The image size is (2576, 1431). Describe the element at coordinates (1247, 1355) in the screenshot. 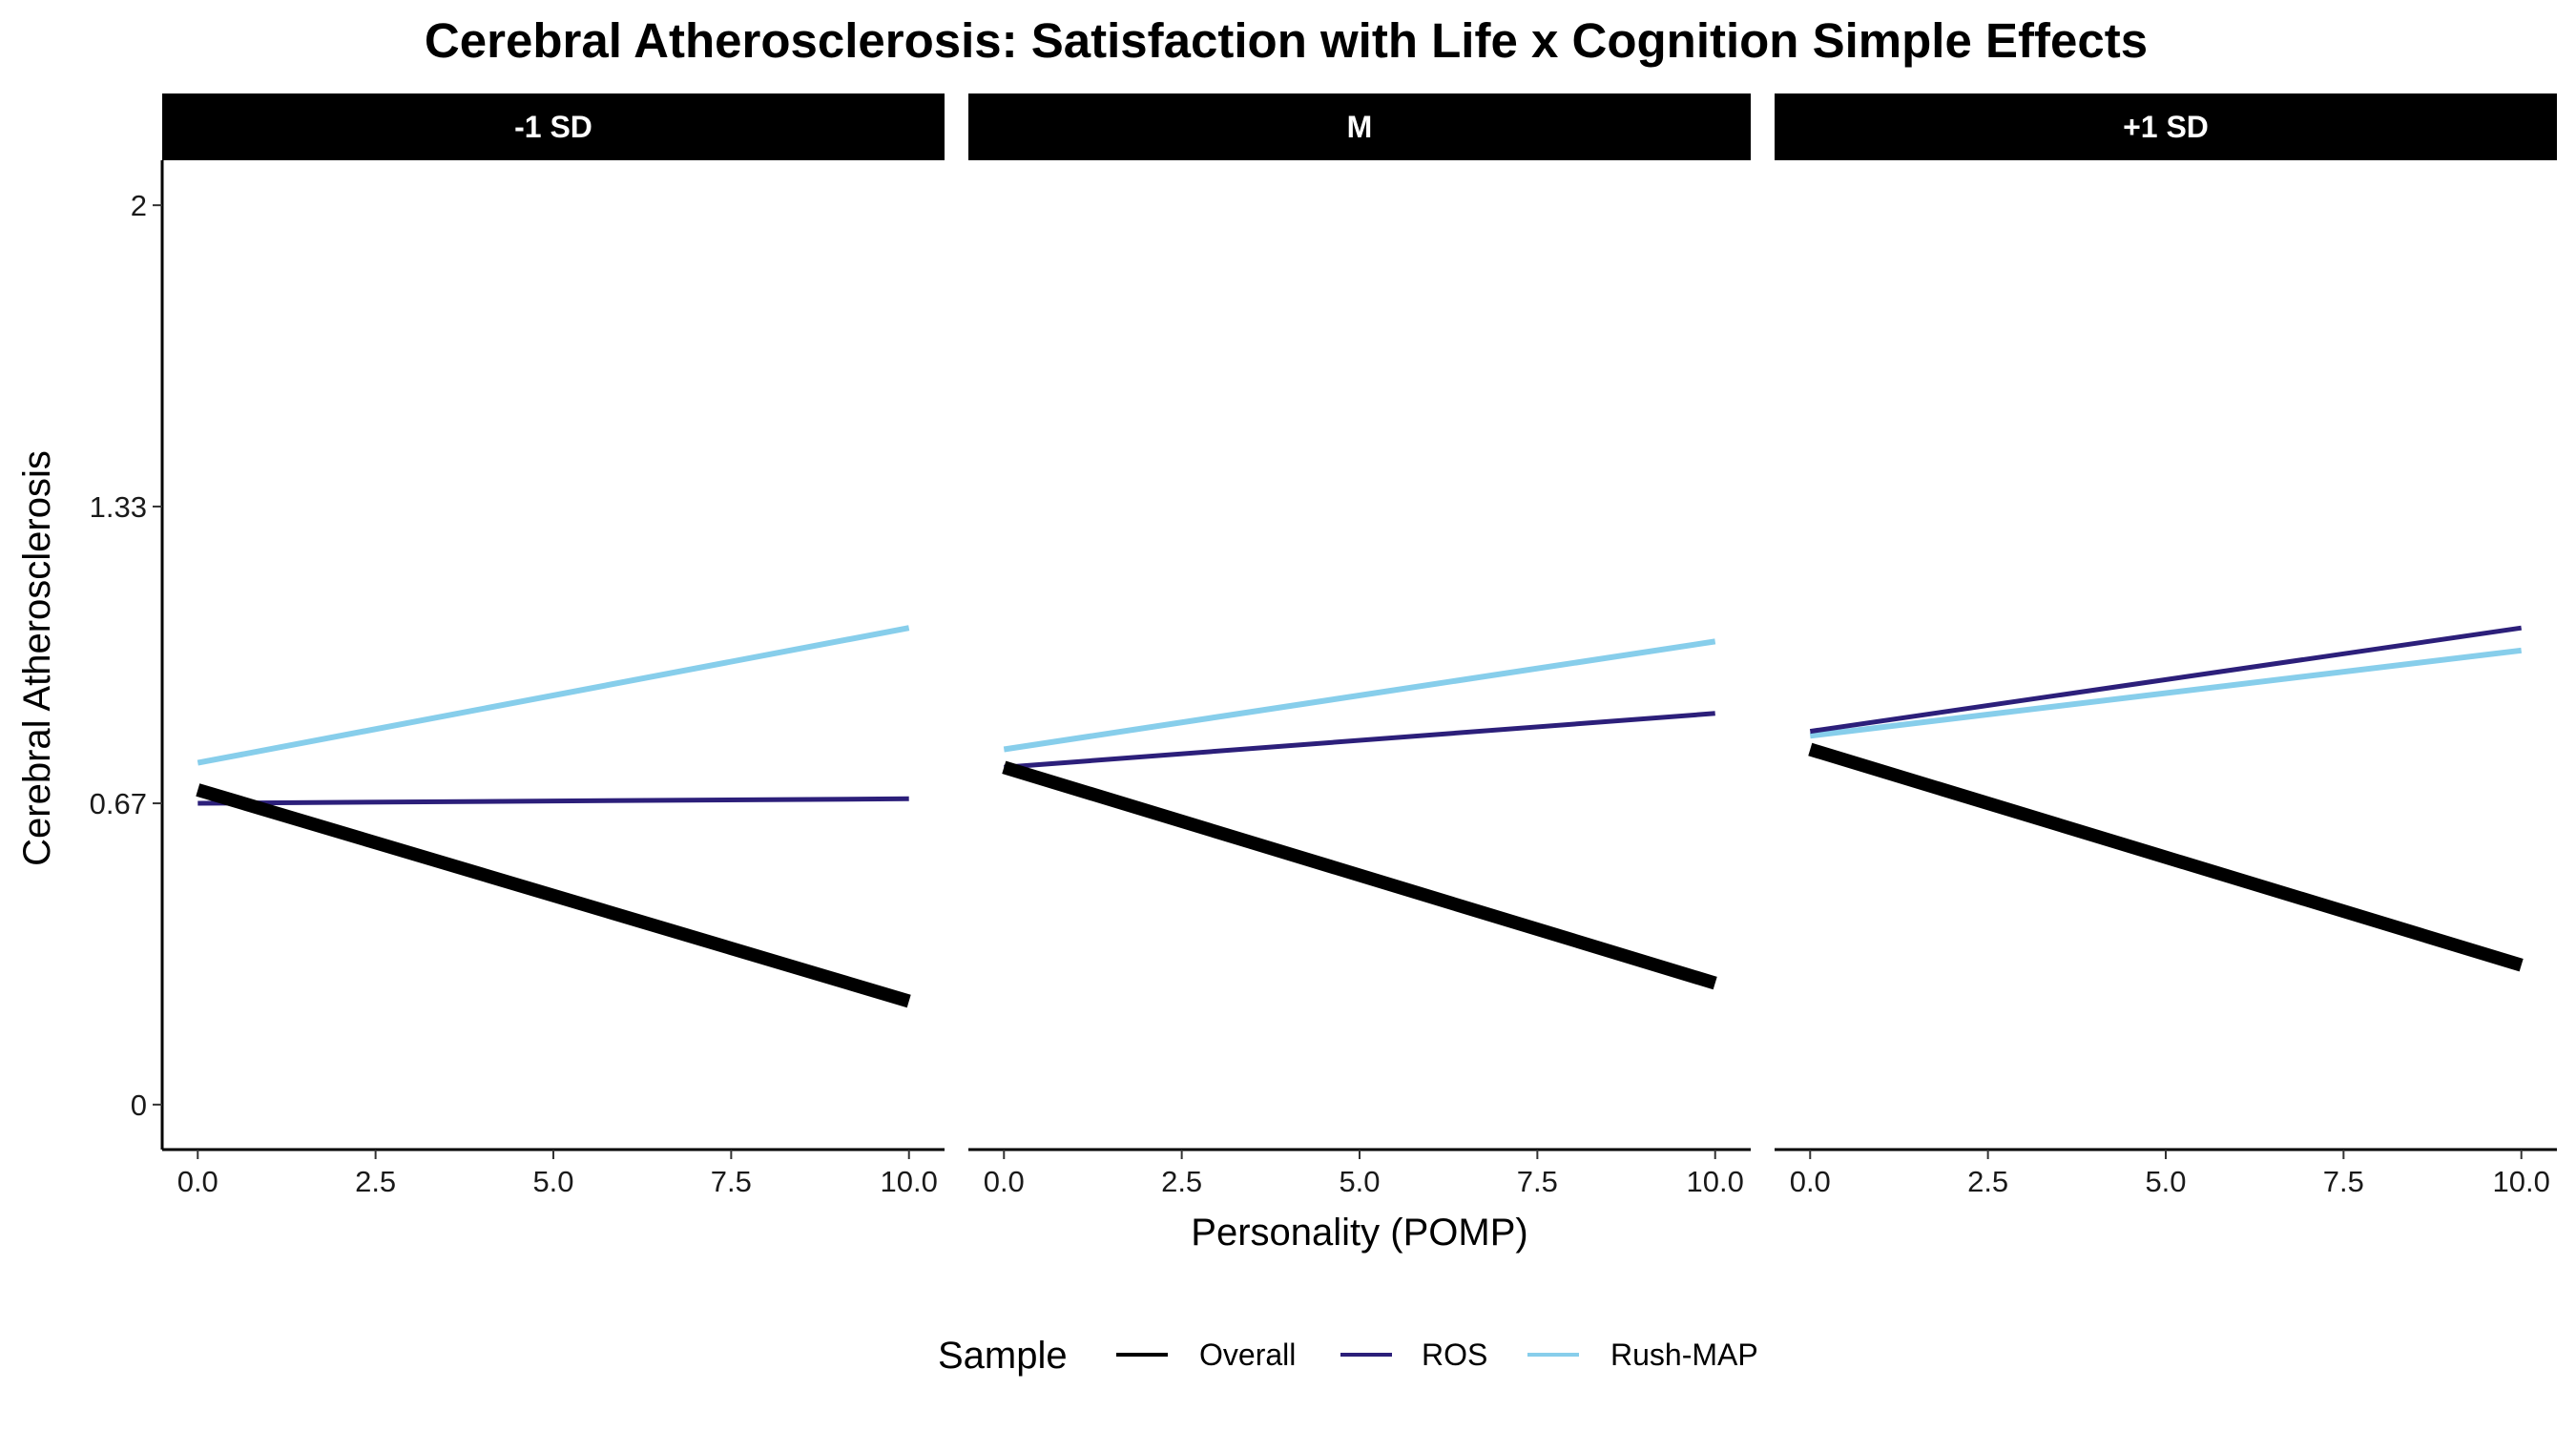

I see `legend-label-overall: Overall` at that location.